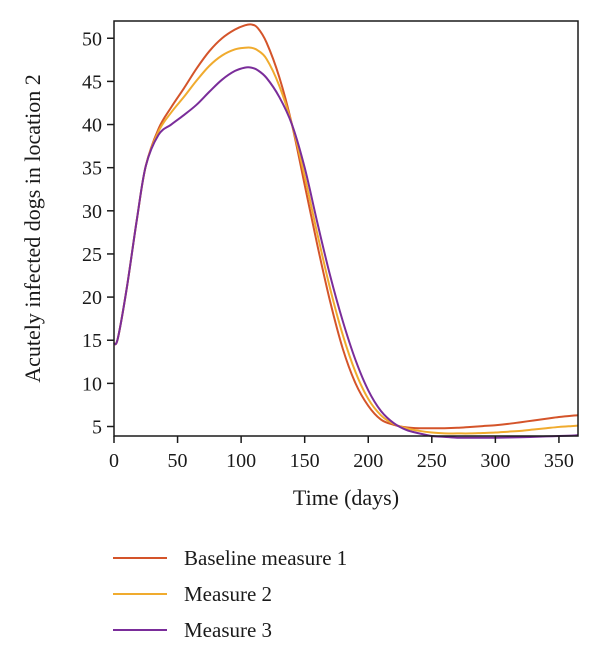  Describe the element at coordinates (495, 461) in the screenshot. I see `x-tick-label: 300` at that location.